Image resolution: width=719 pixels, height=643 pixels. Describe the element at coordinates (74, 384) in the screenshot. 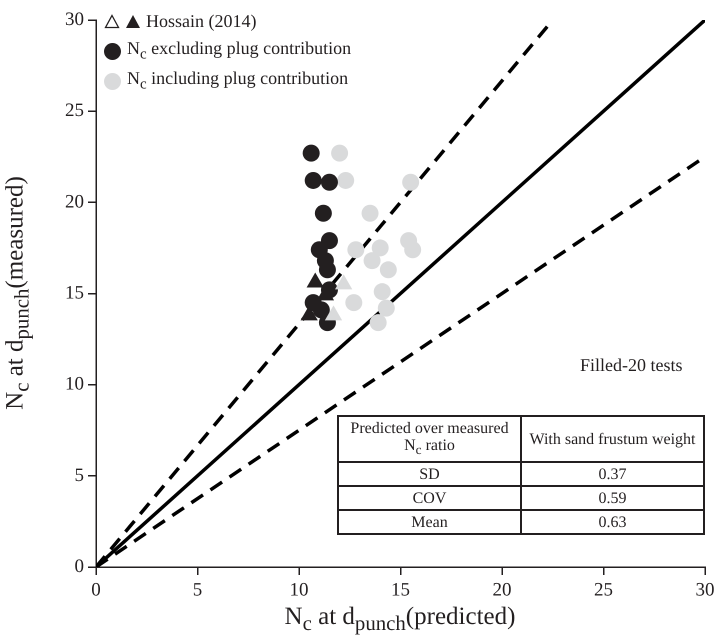

I see `y-tick-label: 10` at that location.